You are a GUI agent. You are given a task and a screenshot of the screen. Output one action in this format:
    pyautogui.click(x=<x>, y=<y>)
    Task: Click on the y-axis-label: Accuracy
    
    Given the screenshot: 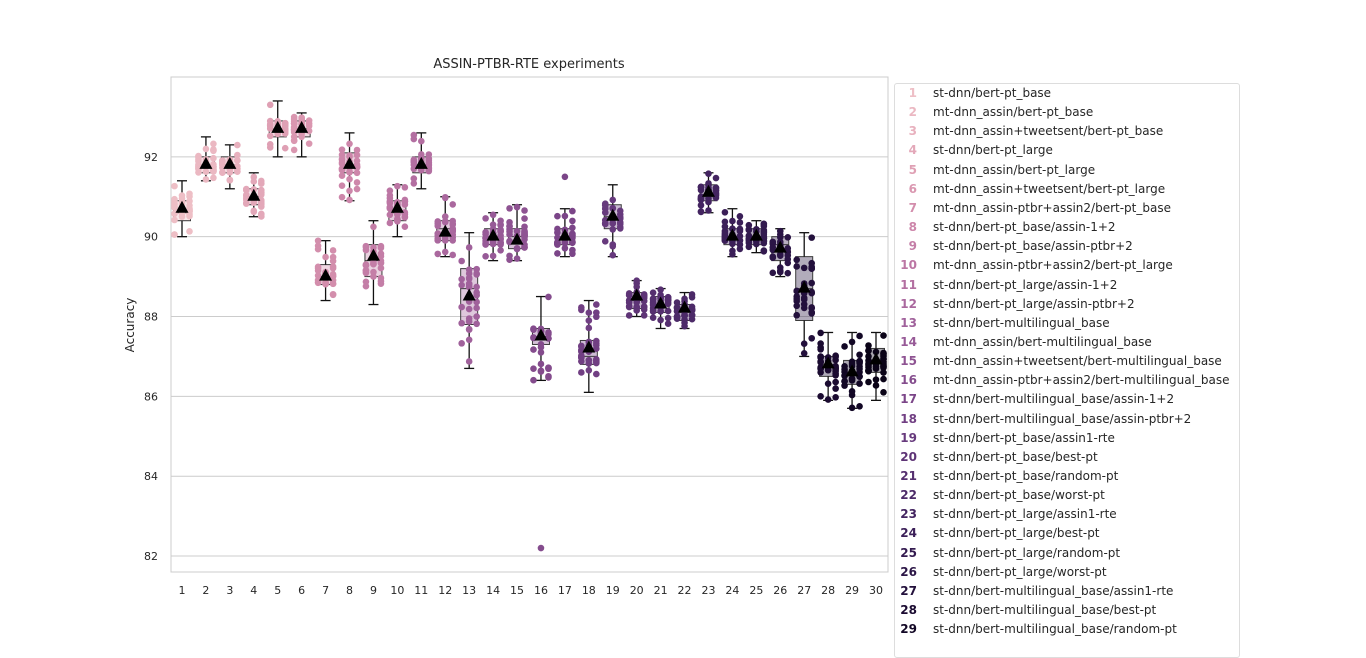 What is the action you would take?
    pyautogui.click(x=130, y=325)
    